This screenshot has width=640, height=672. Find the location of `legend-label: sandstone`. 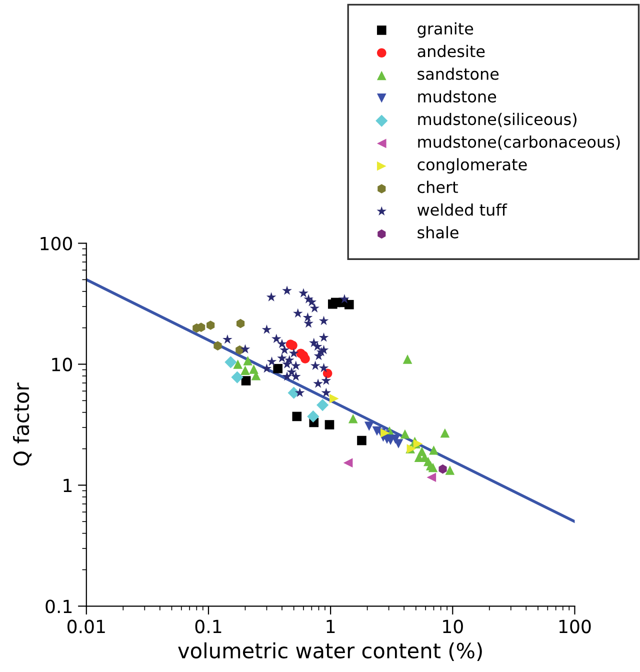

legend-label: sandstone is located at coordinates (458, 74).